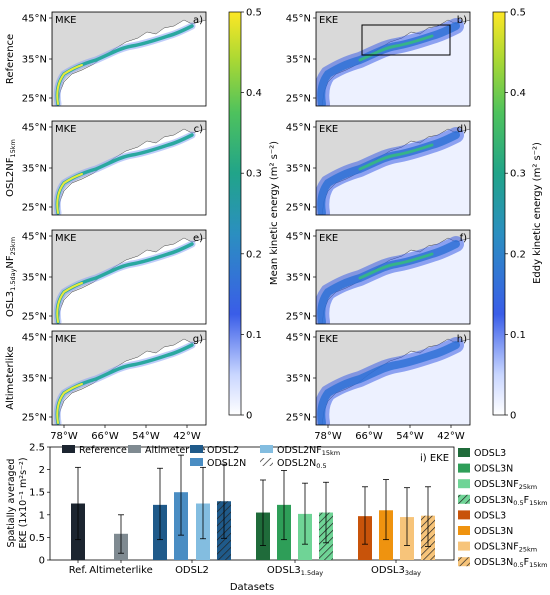  Describe the element at coordinates (308, 451) in the screenshot. I see `legend-label: ODSL2NF15km` at that location.